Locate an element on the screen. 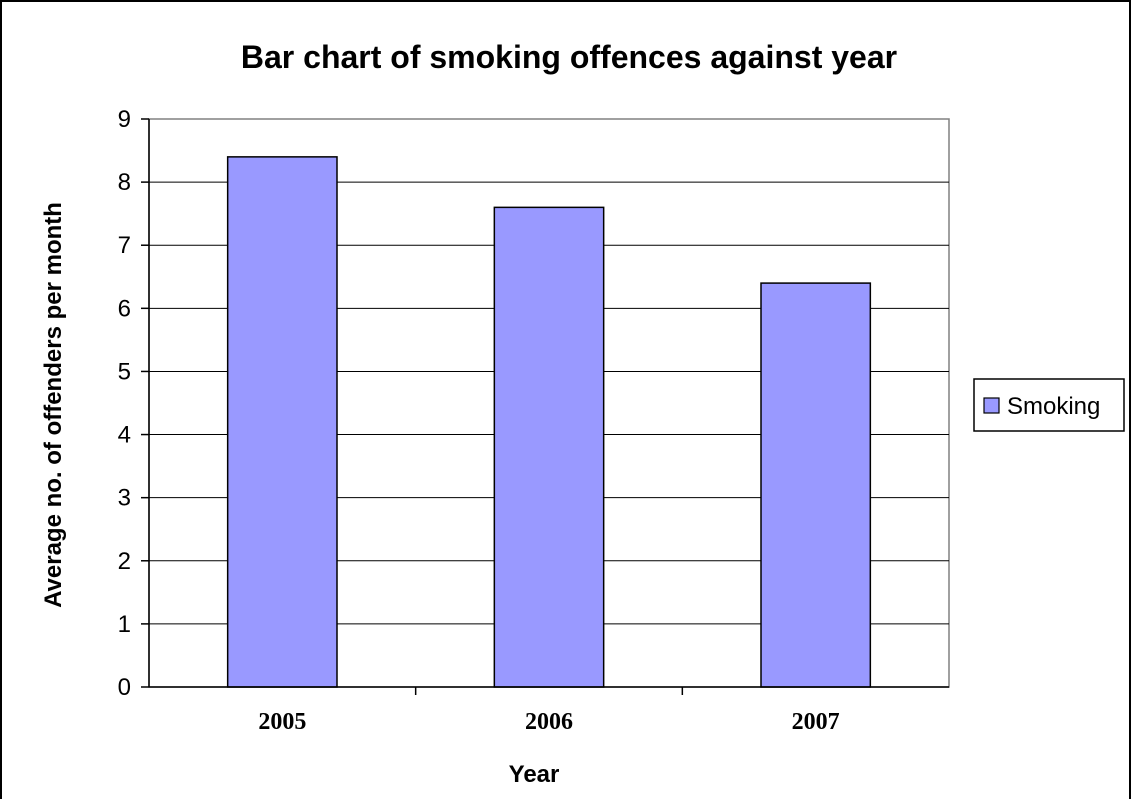 The height and width of the screenshot is (799, 1133). legend-swatch-smoking is located at coordinates (991, 405).